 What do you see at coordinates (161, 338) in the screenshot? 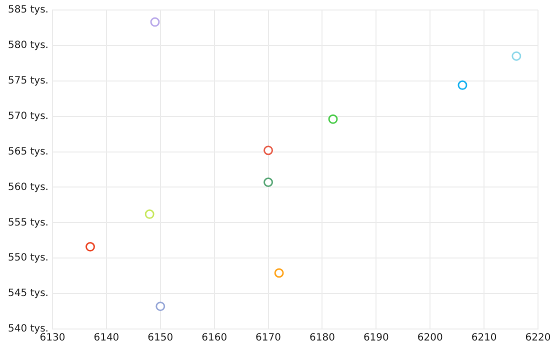
I see `x-tick-label: 6150` at bounding box center [161, 338].